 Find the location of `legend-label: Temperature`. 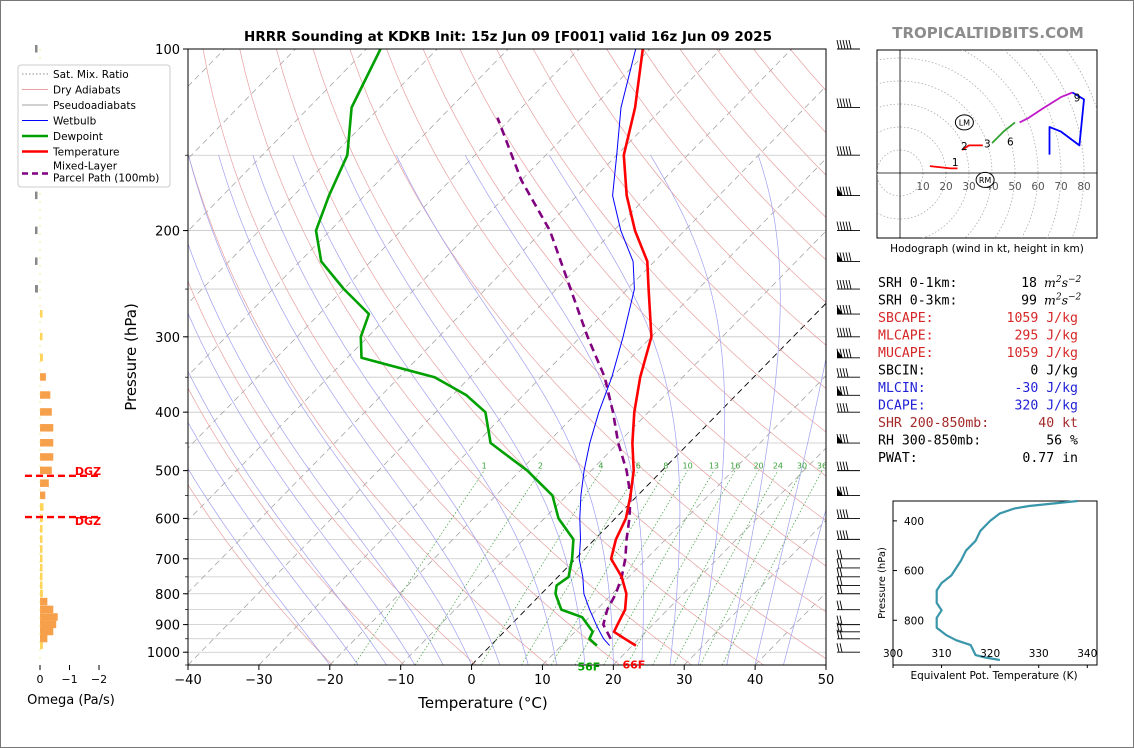

legend-label: Temperature is located at coordinates (86, 153).